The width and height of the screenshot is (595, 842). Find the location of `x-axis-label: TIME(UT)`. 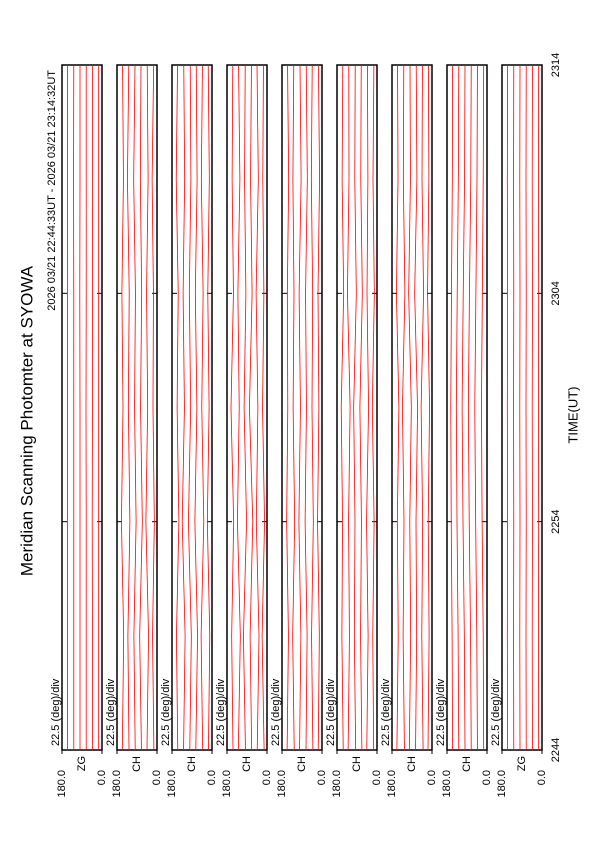

x-axis-label: TIME(UT) is located at coordinates (572, 414).